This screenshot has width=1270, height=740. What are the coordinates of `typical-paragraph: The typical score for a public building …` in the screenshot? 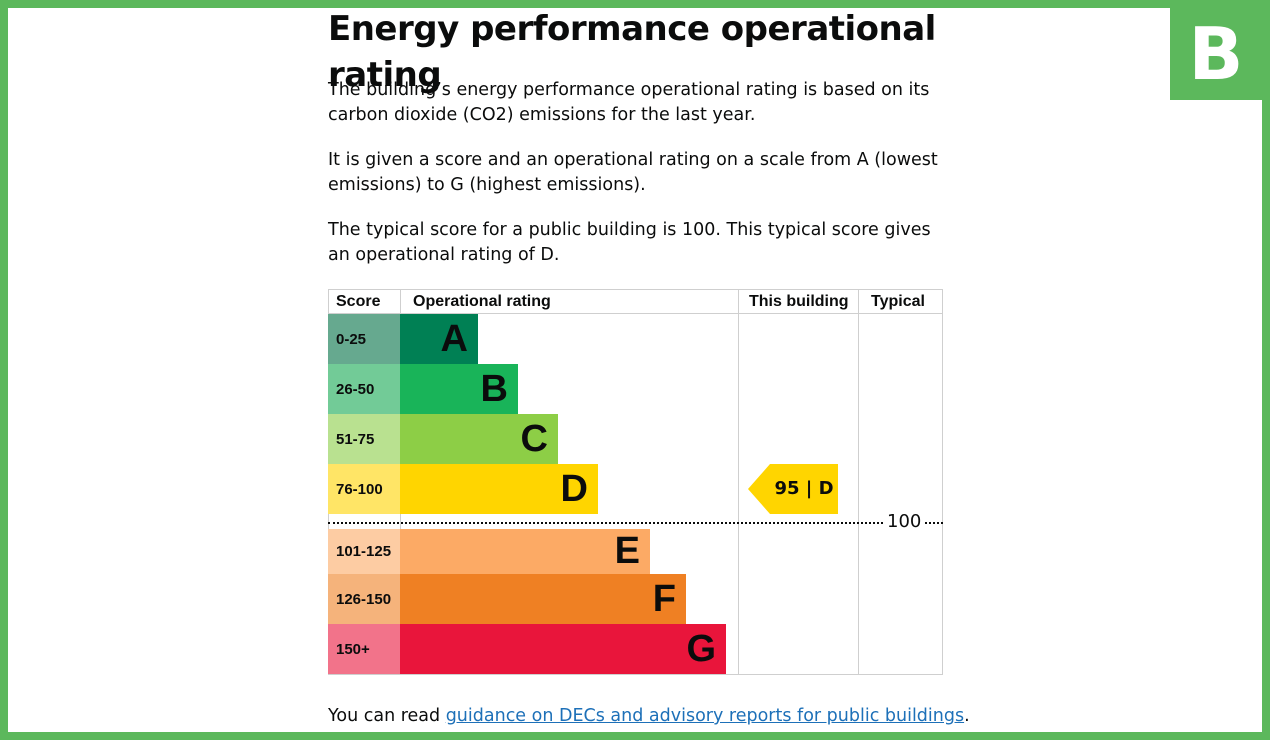 It's located at (629, 242).